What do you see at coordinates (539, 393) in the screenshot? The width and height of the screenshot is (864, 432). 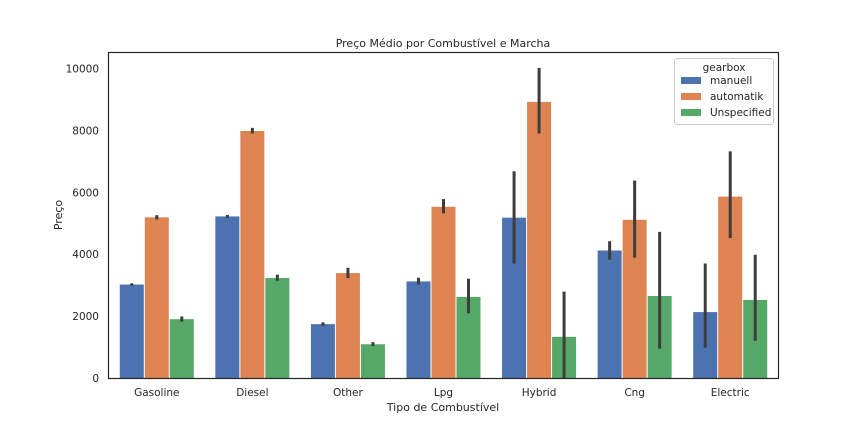 I see `x-tick-label-hybrid: Hybrid` at bounding box center [539, 393].